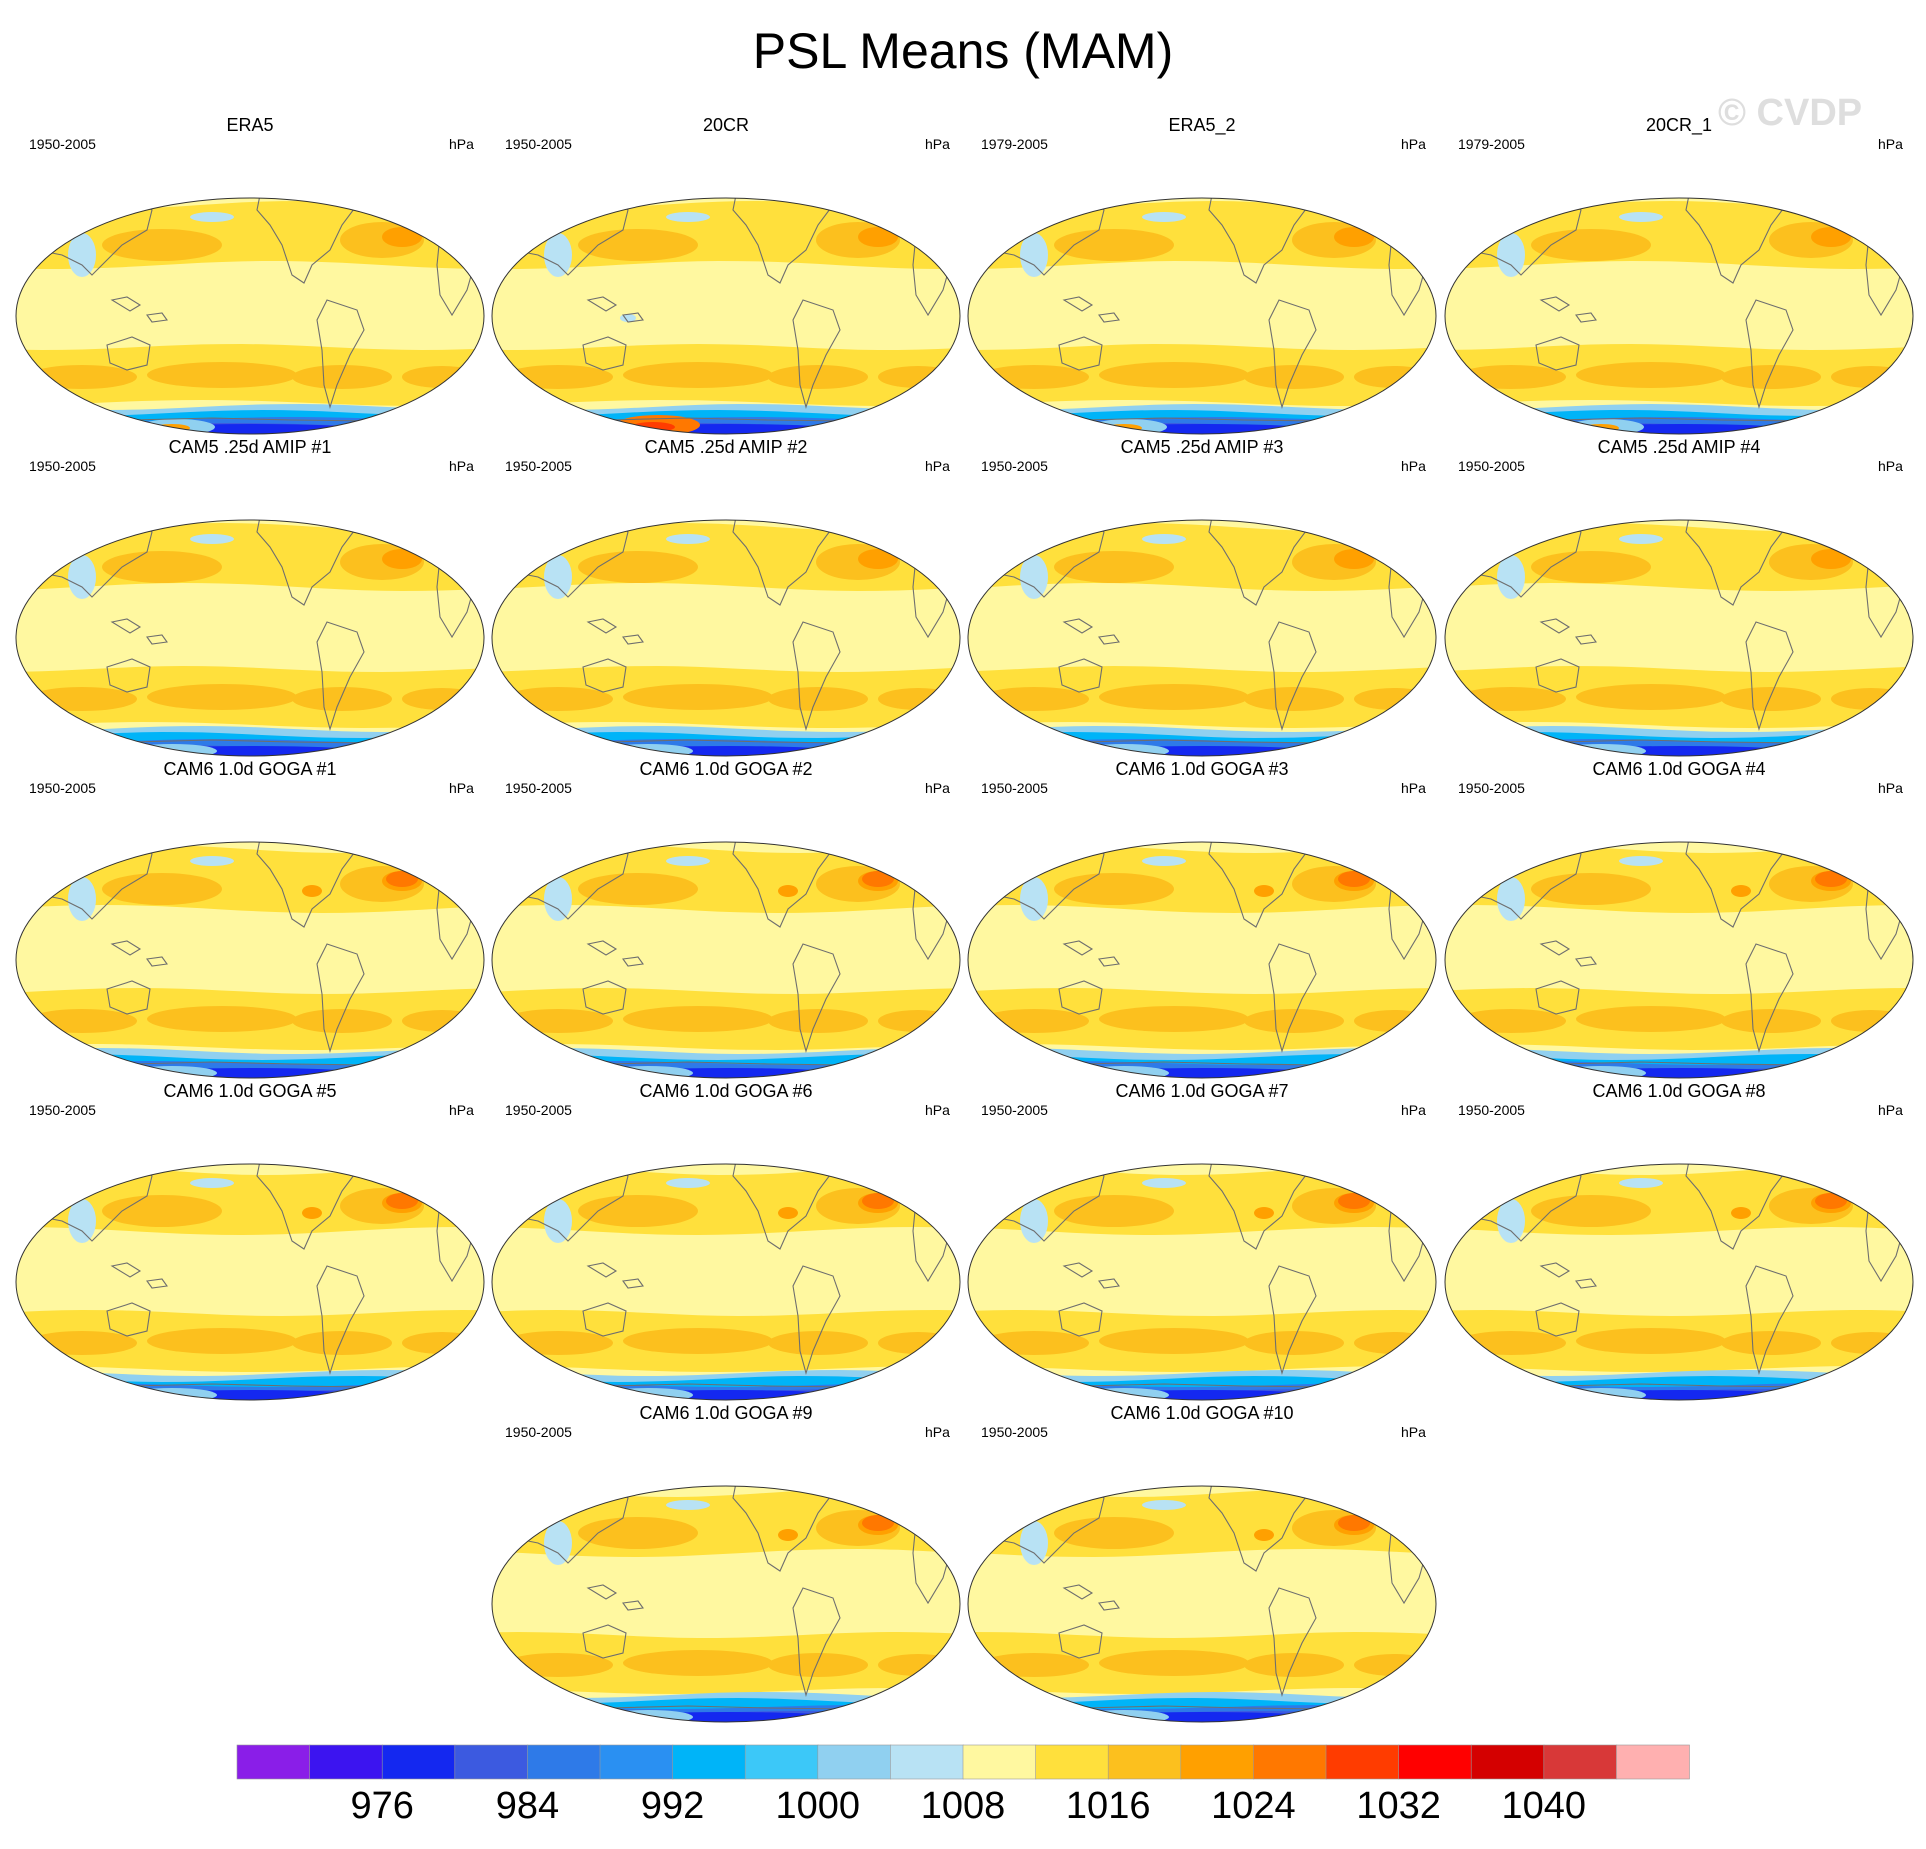 The height and width of the screenshot is (1849, 1926). Describe the element at coordinates (250, 447) in the screenshot. I see `panel-title: CAM5 .25d AMIP #1` at that location.